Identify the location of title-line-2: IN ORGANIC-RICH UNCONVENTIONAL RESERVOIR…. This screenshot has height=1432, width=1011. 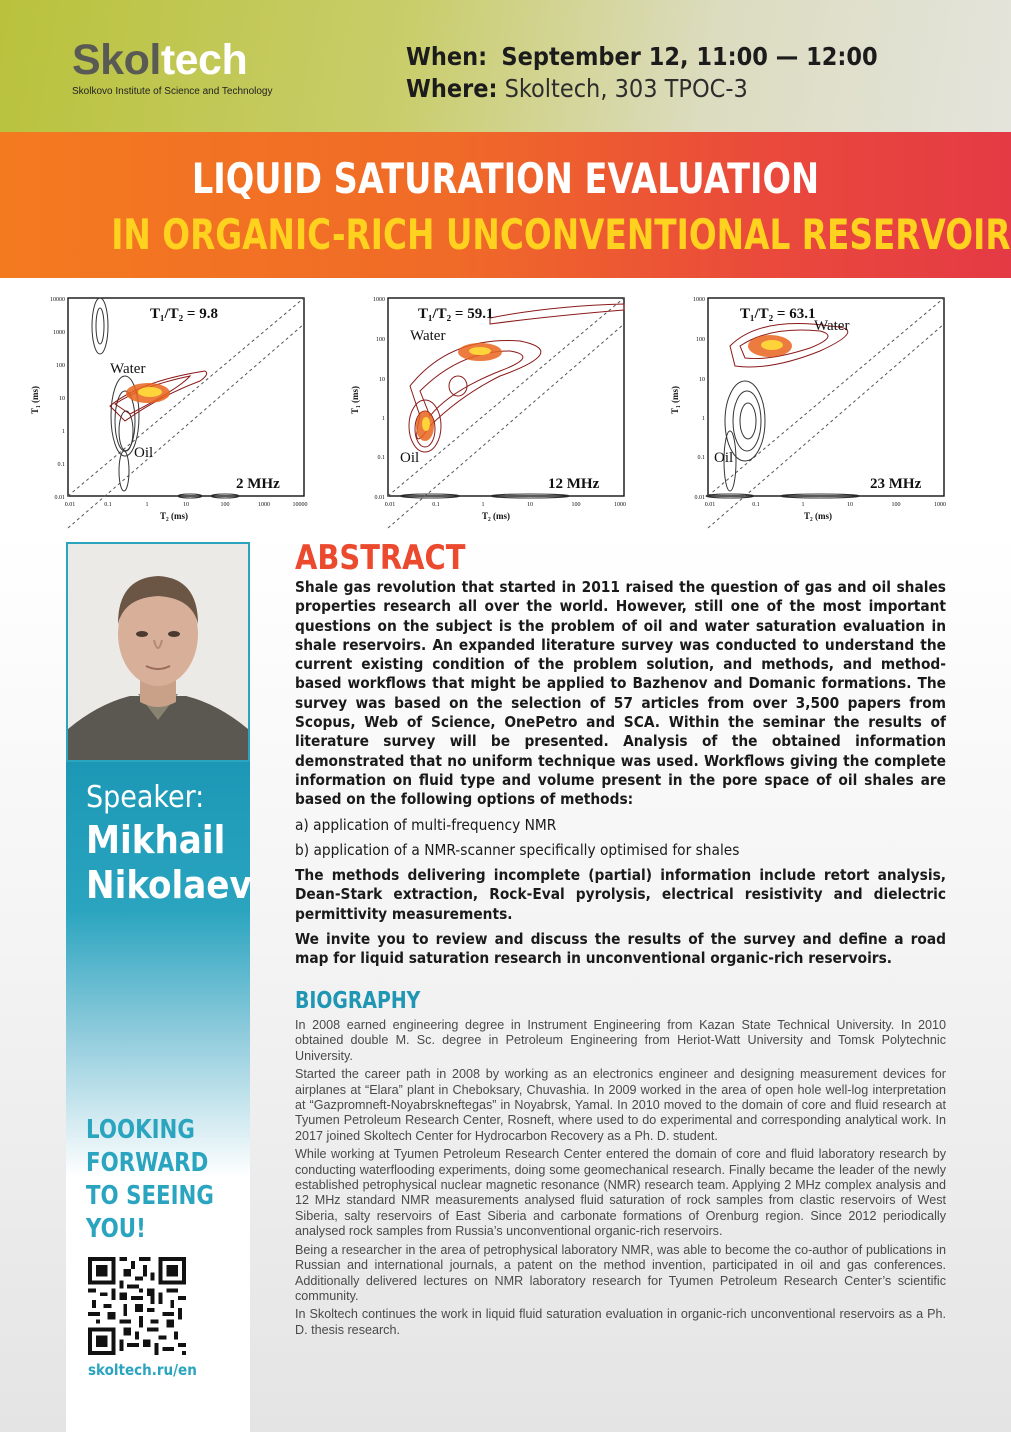
(561, 234).